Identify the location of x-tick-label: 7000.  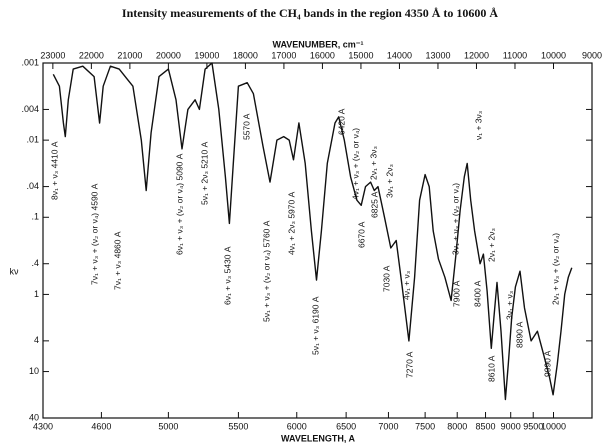
(388, 426).